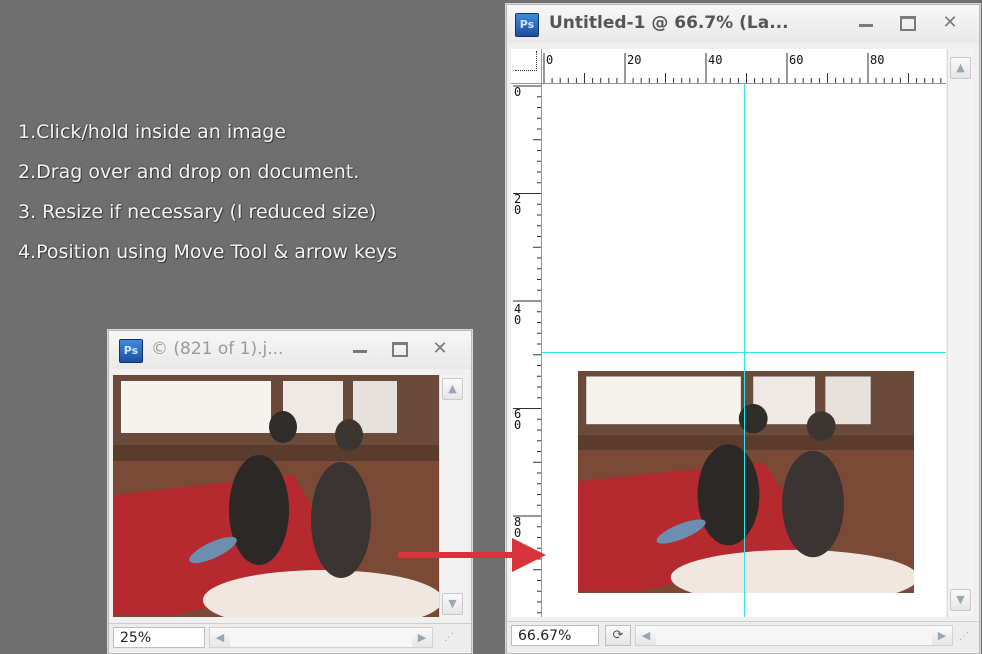  What do you see at coordinates (555, 635) in the screenshot?
I see `document-zoom-field: 66.67%` at bounding box center [555, 635].